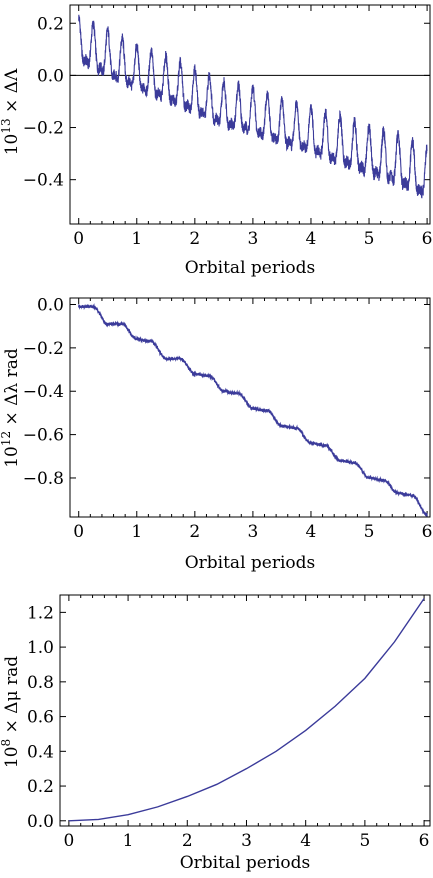 This screenshot has width=433, height=878. What do you see at coordinates (40, 648) in the screenshot?
I see `y-tick-label: 1.0` at bounding box center [40, 648].